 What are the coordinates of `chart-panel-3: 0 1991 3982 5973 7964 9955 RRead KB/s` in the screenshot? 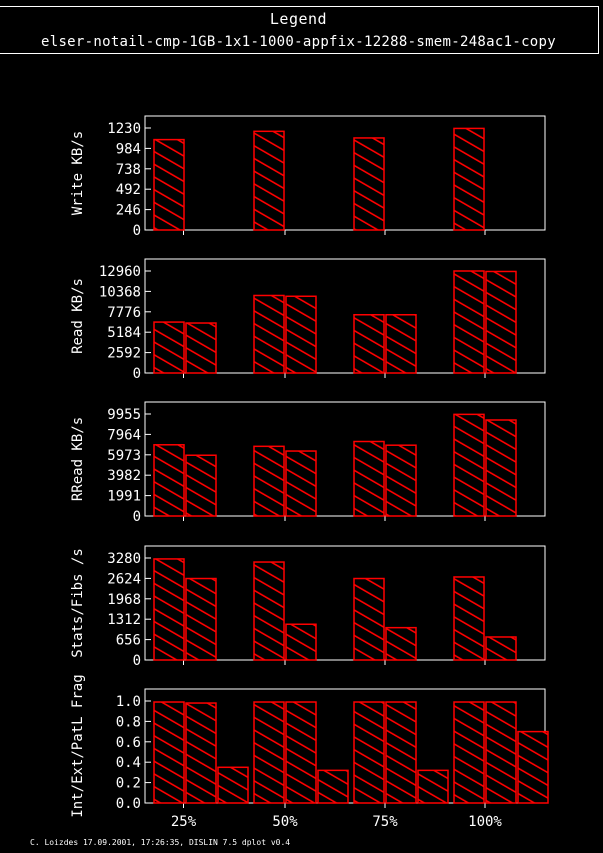 It's located at (308, 463).